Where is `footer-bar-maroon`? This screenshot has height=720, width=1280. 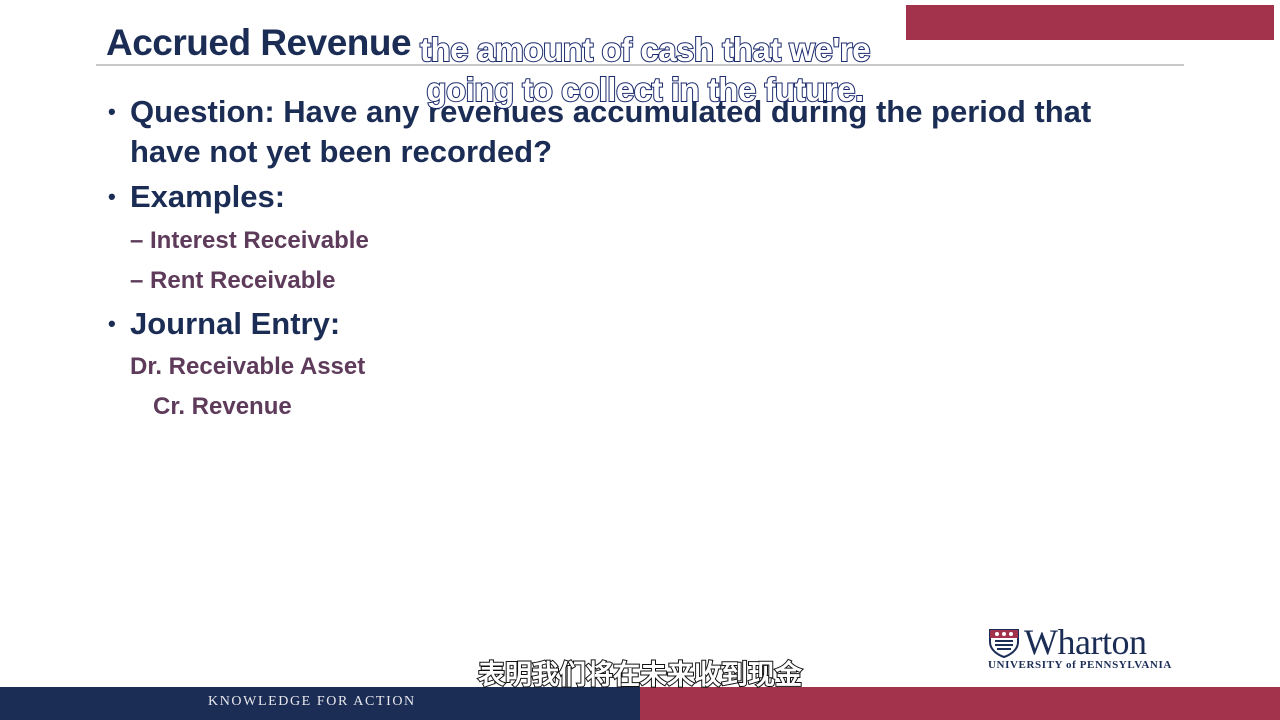 footer-bar-maroon is located at coordinates (960, 703).